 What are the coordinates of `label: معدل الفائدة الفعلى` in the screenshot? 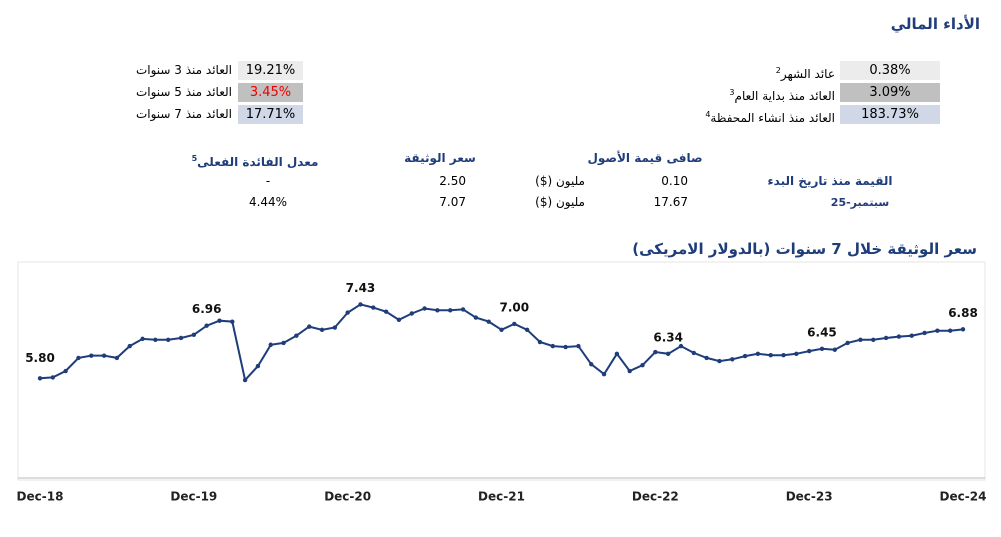 It's located at (258, 162).